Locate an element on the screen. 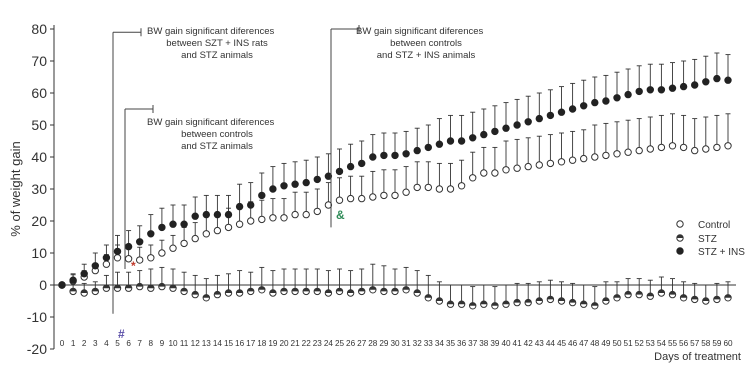  x-tick-label: 30 is located at coordinates (395, 343).